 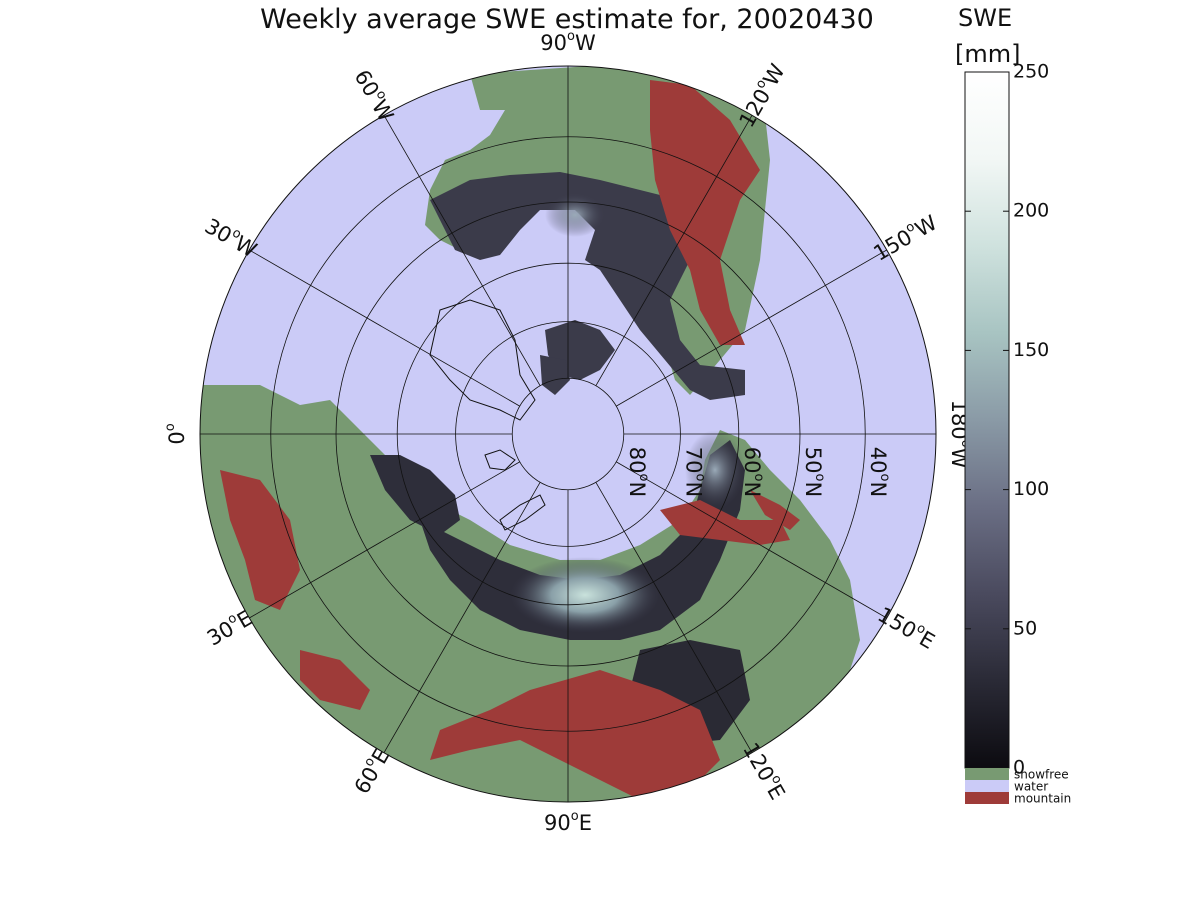 I want to click on colorbar-tick-label-50: 50, so click(x=1025, y=628).